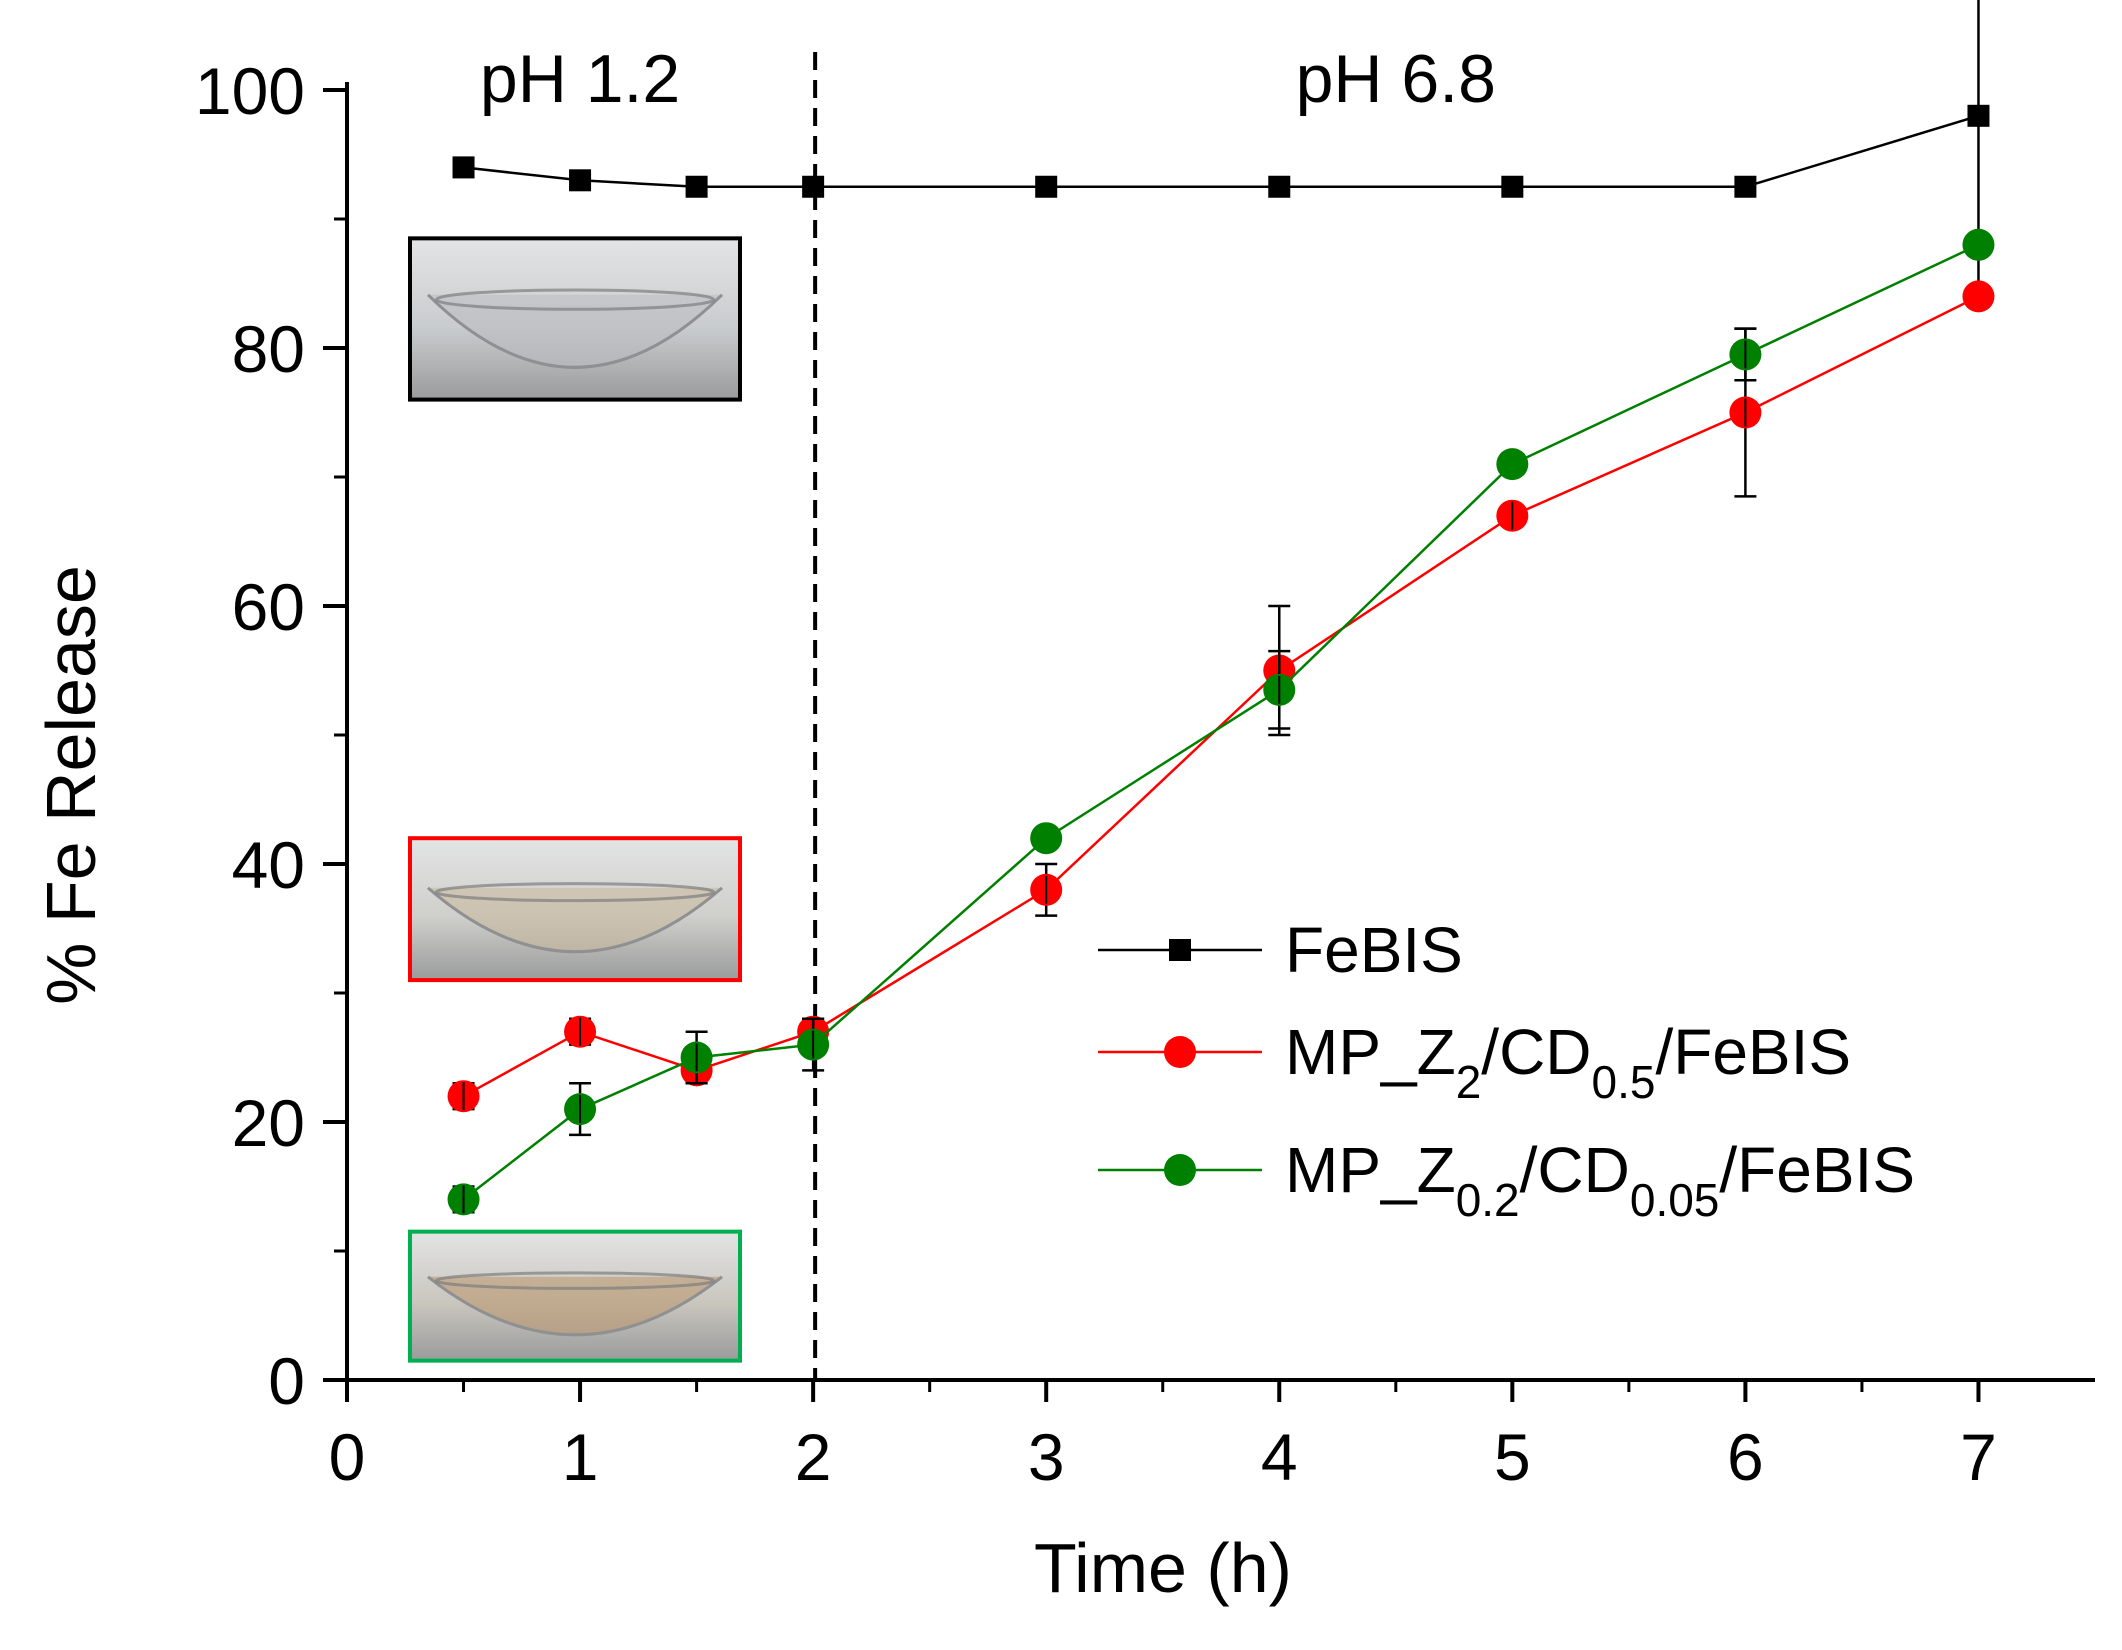 Image resolution: width=2122 pixels, height=1650 pixels. What do you see at coordinates (268, 349) in the screenshot?
I see `y-tick-label: 80` at bounding box center [268, 349].